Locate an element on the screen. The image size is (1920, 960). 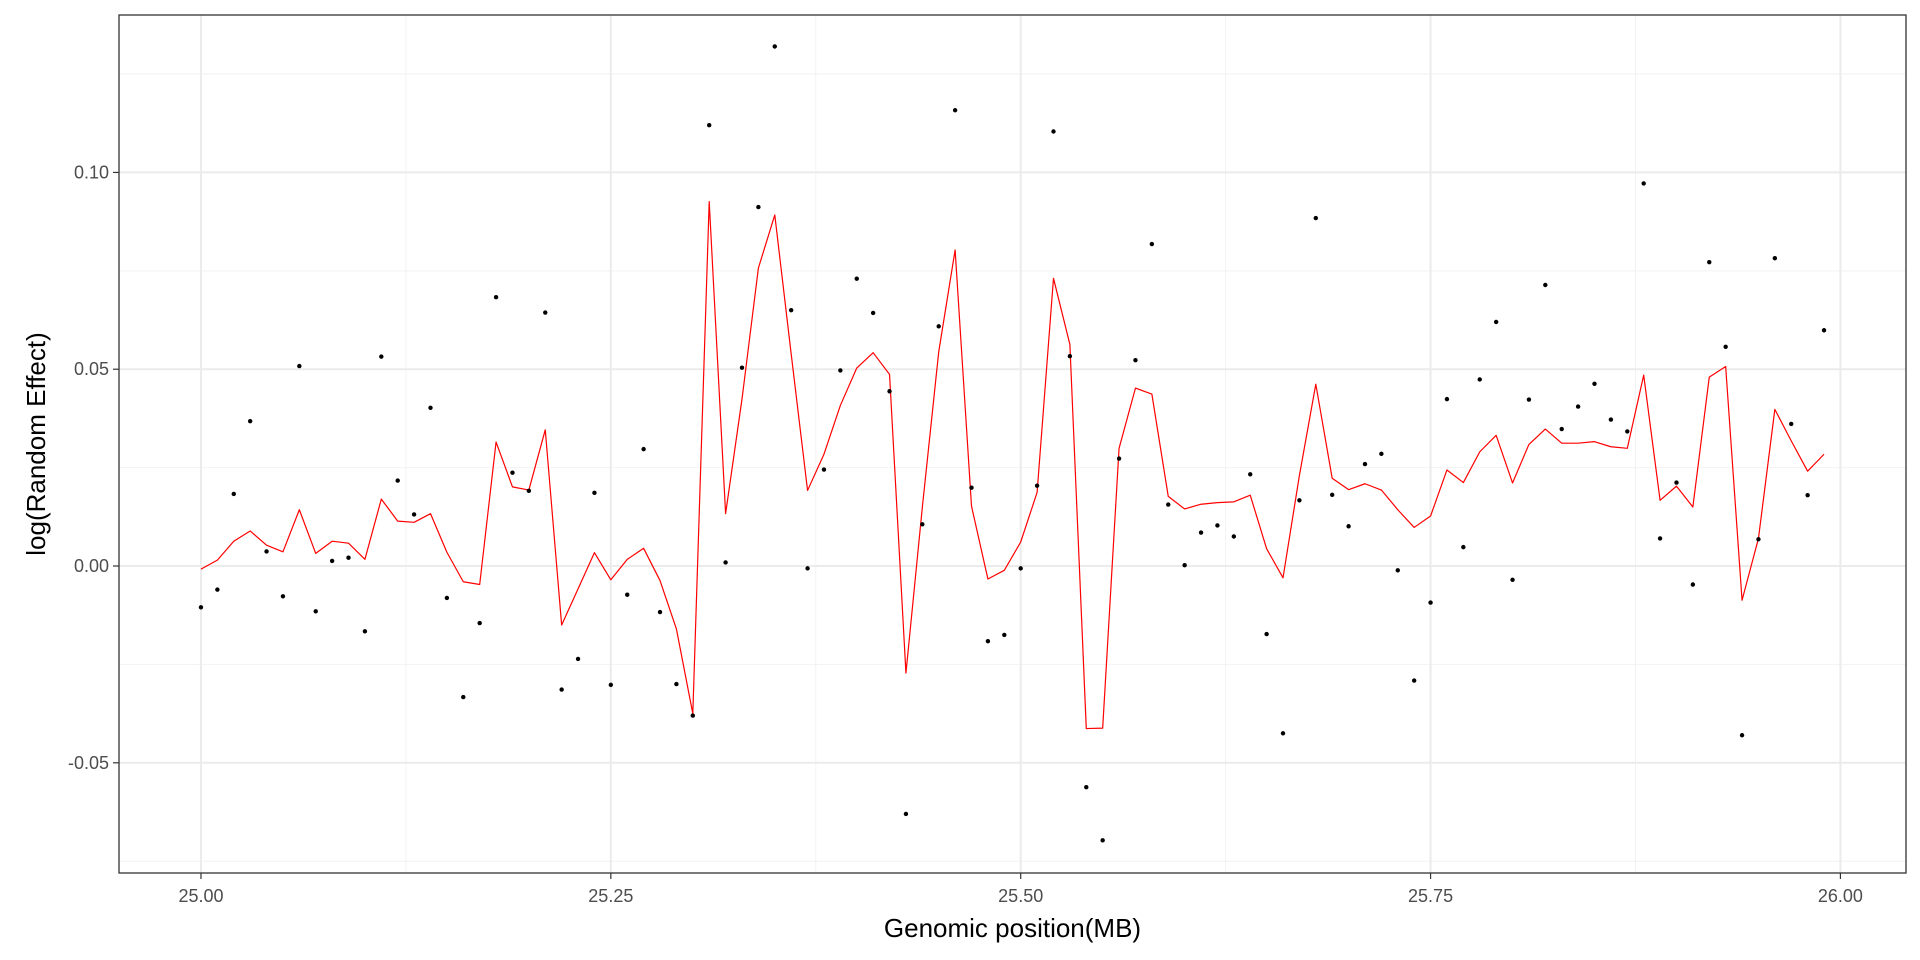
y-tick-label: 0.05 is located at coordinates (91, 369).